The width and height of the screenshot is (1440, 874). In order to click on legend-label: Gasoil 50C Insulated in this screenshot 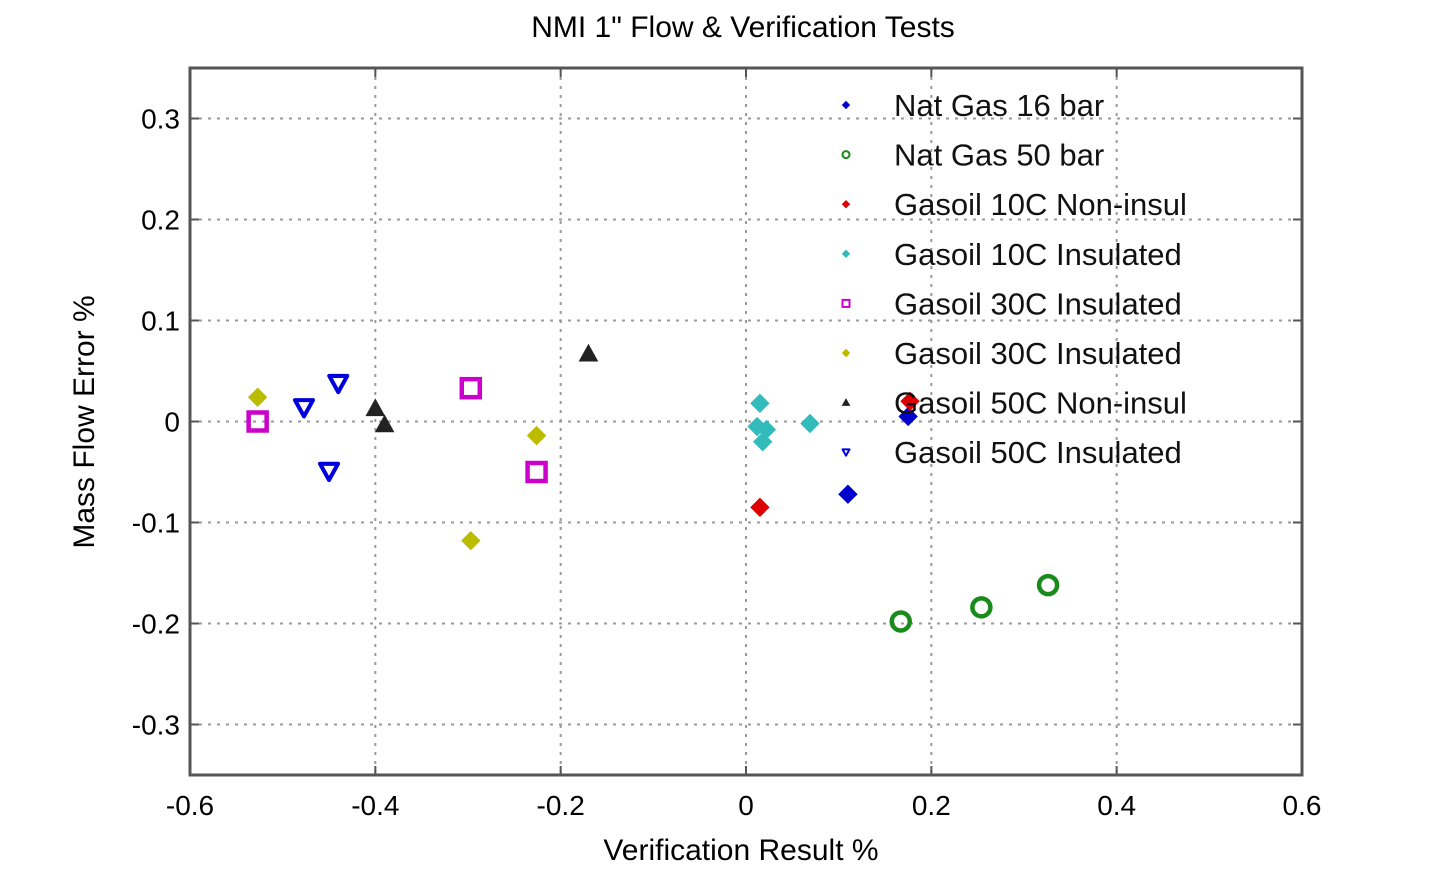, I will do `click(1038, 452)`.